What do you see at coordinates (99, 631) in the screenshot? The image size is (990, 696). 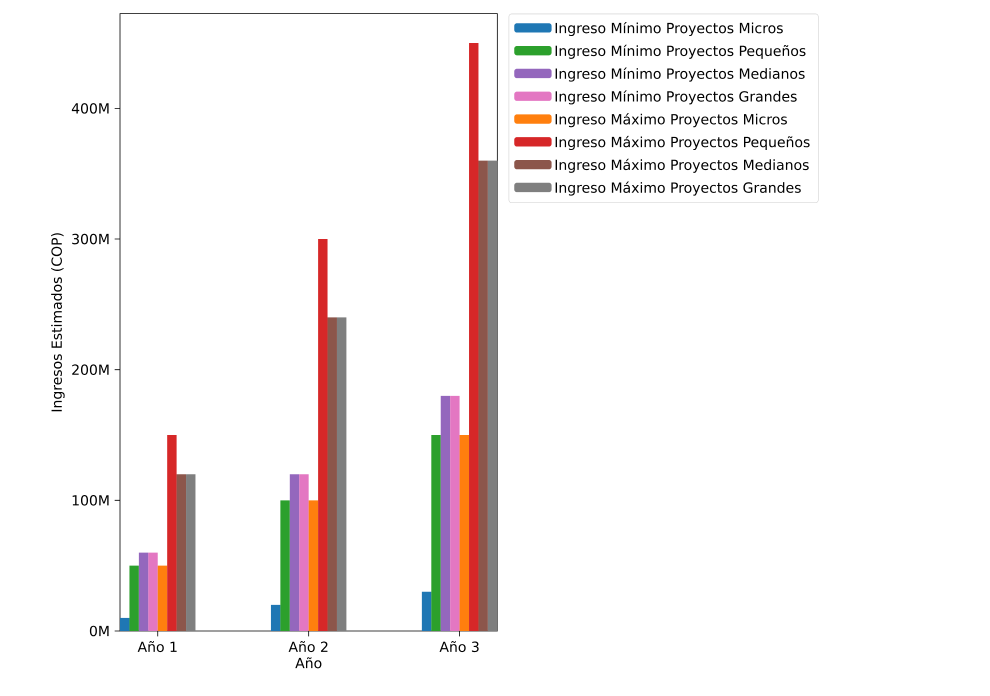 I see `y-tick-label: 0M` at bounding box center [99, 631].